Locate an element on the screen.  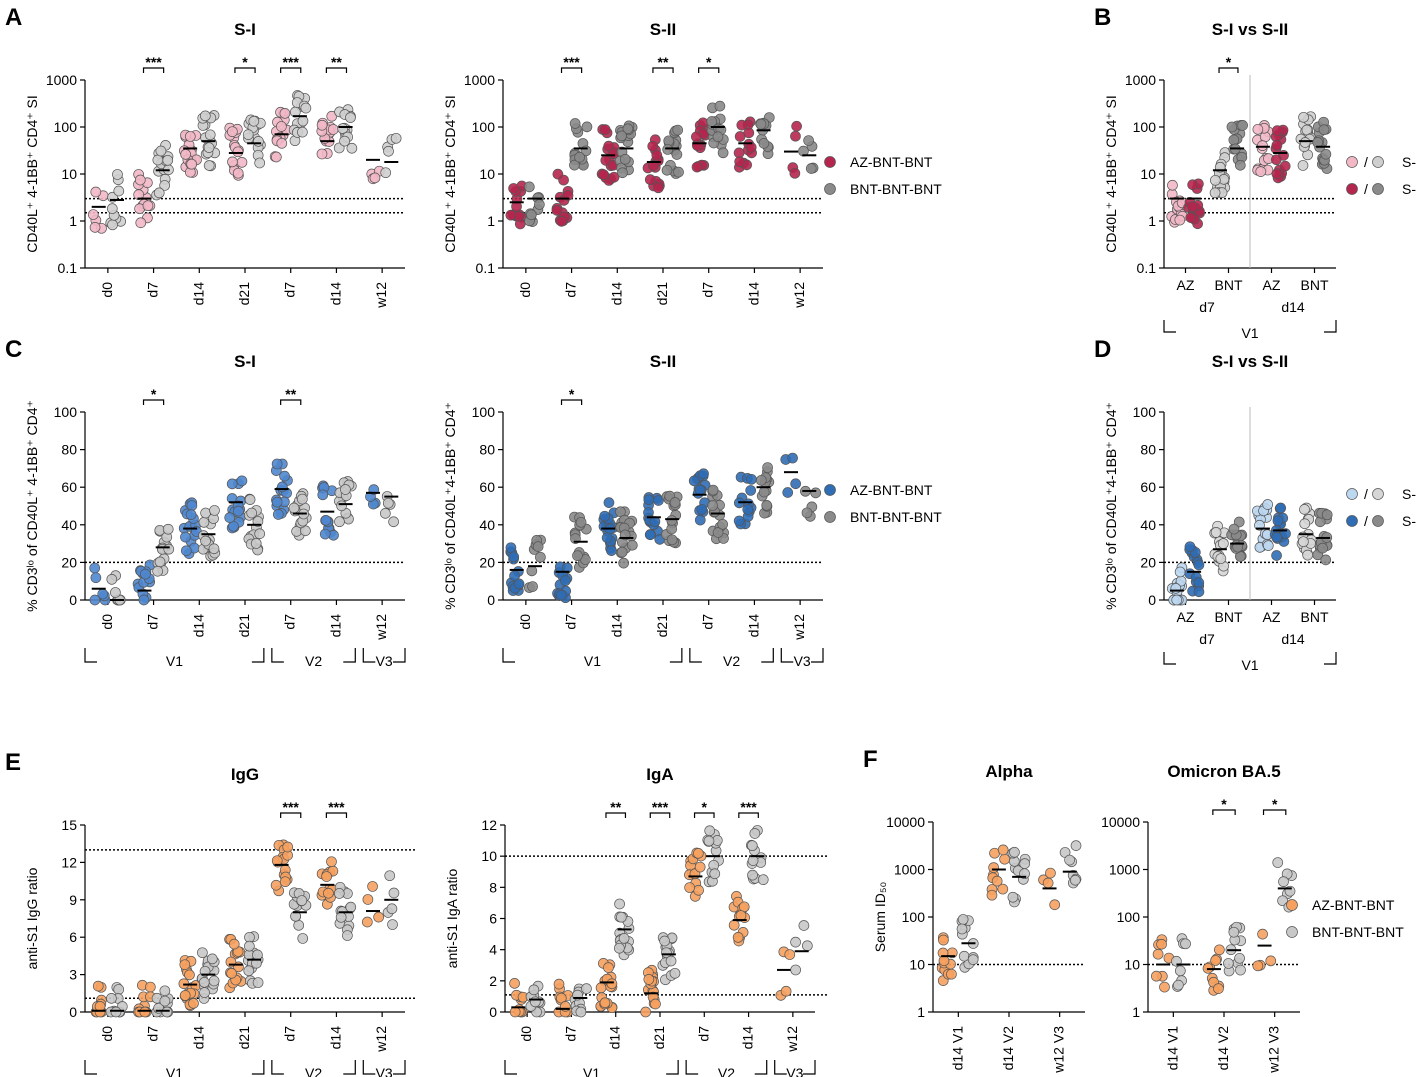
y-tick-label: 1000 is located at coordinates (1140, 80).